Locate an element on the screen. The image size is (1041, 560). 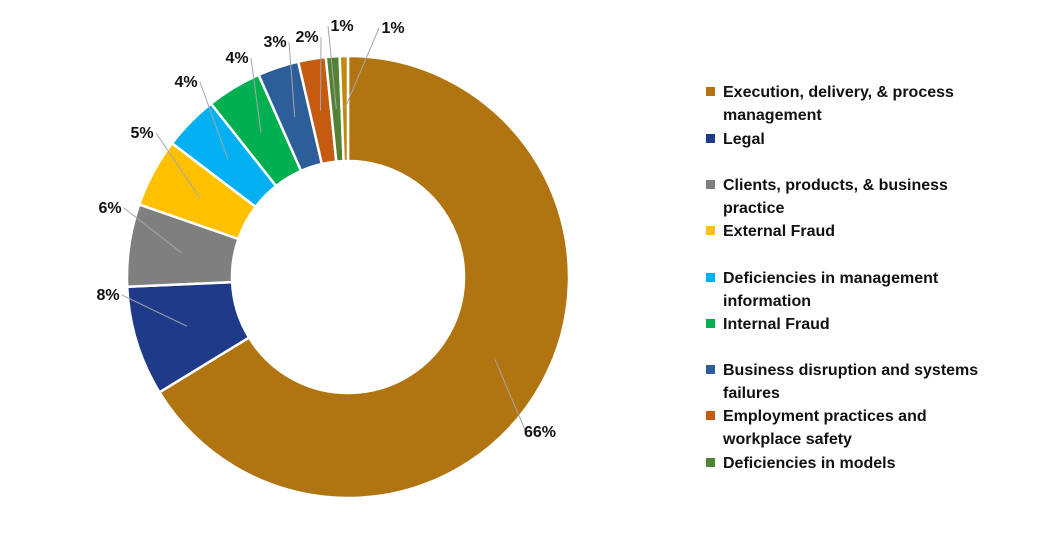
data-label-2: 6% is located at coordinates (109, 208).